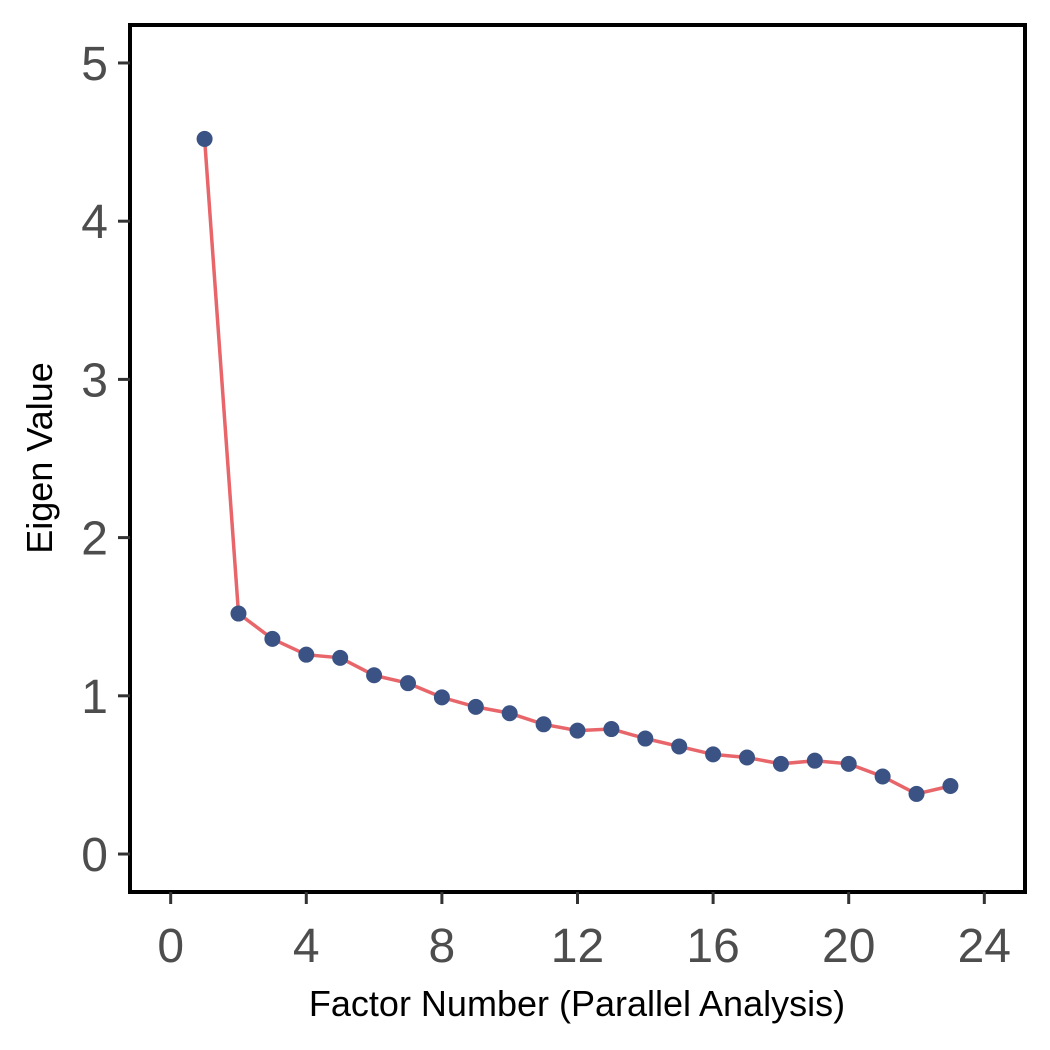 Image resolution: width=1050 pixels, height=1050 pixels. What do you see at coordinates (94, 855) in the screenshot?
I see `y-tick-label: 0` at bounding box center [94, 855].